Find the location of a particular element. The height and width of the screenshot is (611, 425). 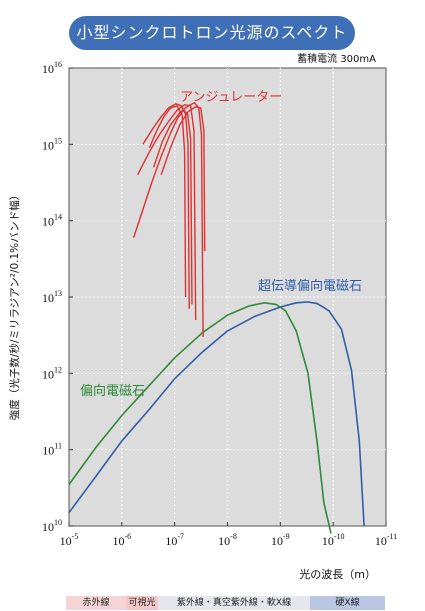

band-label: 硬X線 is located at coordinates (347, 603).